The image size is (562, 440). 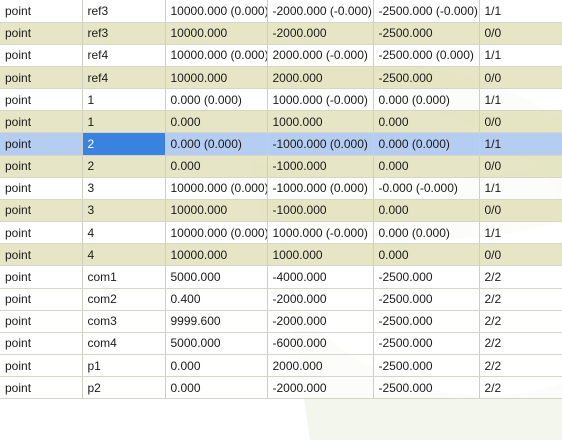 What do you see at coordinates (320, 55) in the screenshot?
I see `cell-y: 2000.000 (-0.000)` at bounding box center [320, 55].